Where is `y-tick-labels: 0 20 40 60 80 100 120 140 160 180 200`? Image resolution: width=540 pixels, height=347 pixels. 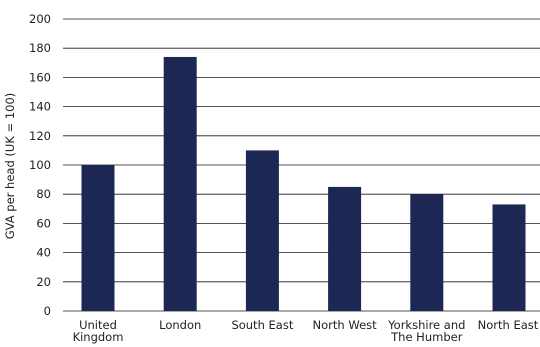 y-tick-labels: 0 20 40 60 80 100 120 140 160 180 200 is located at coordinates (40, 165).